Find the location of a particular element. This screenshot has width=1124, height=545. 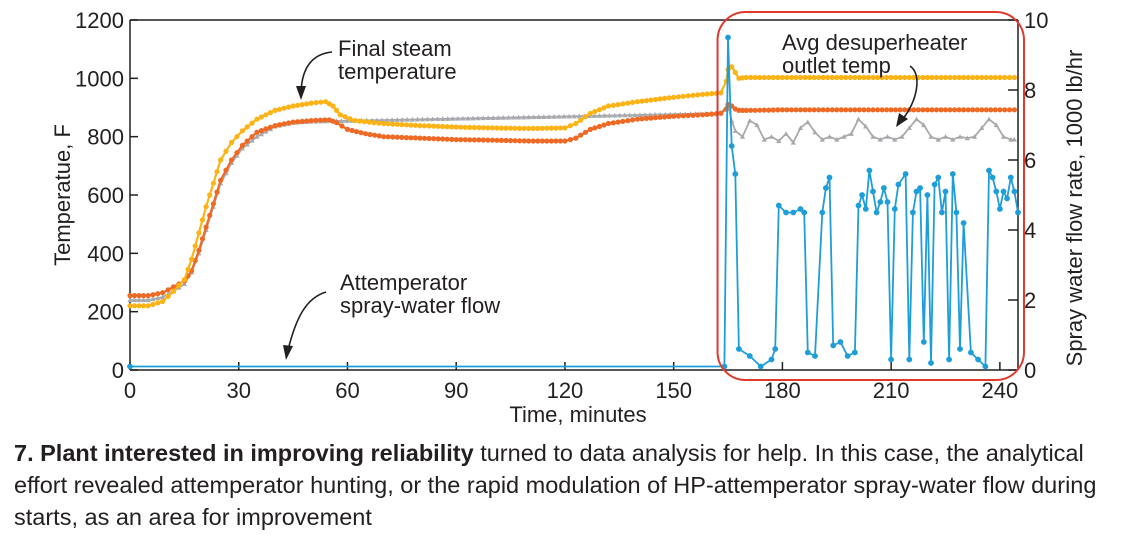

annotation-spray-flow: Attemperator spray-water flow is located at coordinates (420, 294).